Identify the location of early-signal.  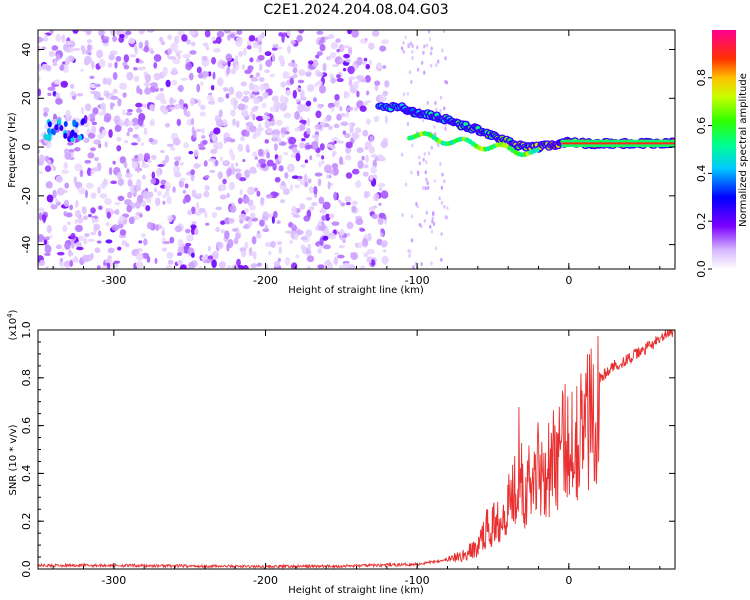
(48, 131).